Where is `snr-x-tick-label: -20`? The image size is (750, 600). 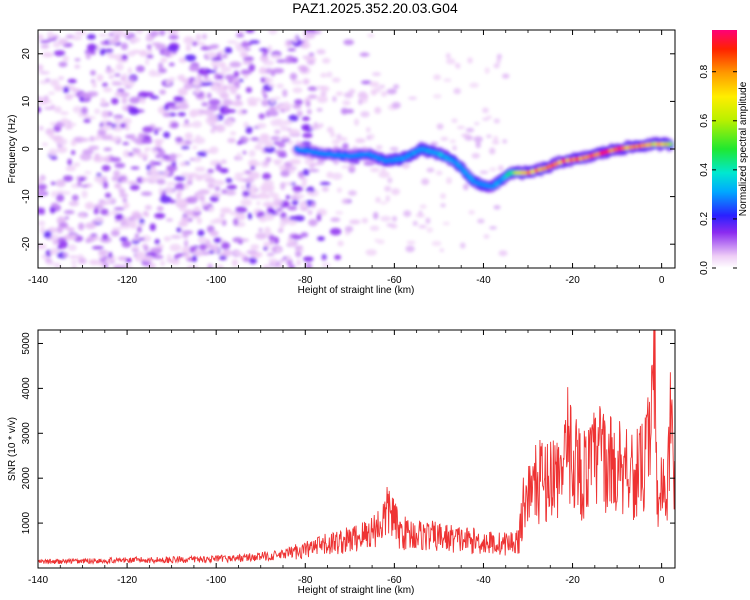
snr-x-tick-label: -20 is located at coordinates (572, 580).